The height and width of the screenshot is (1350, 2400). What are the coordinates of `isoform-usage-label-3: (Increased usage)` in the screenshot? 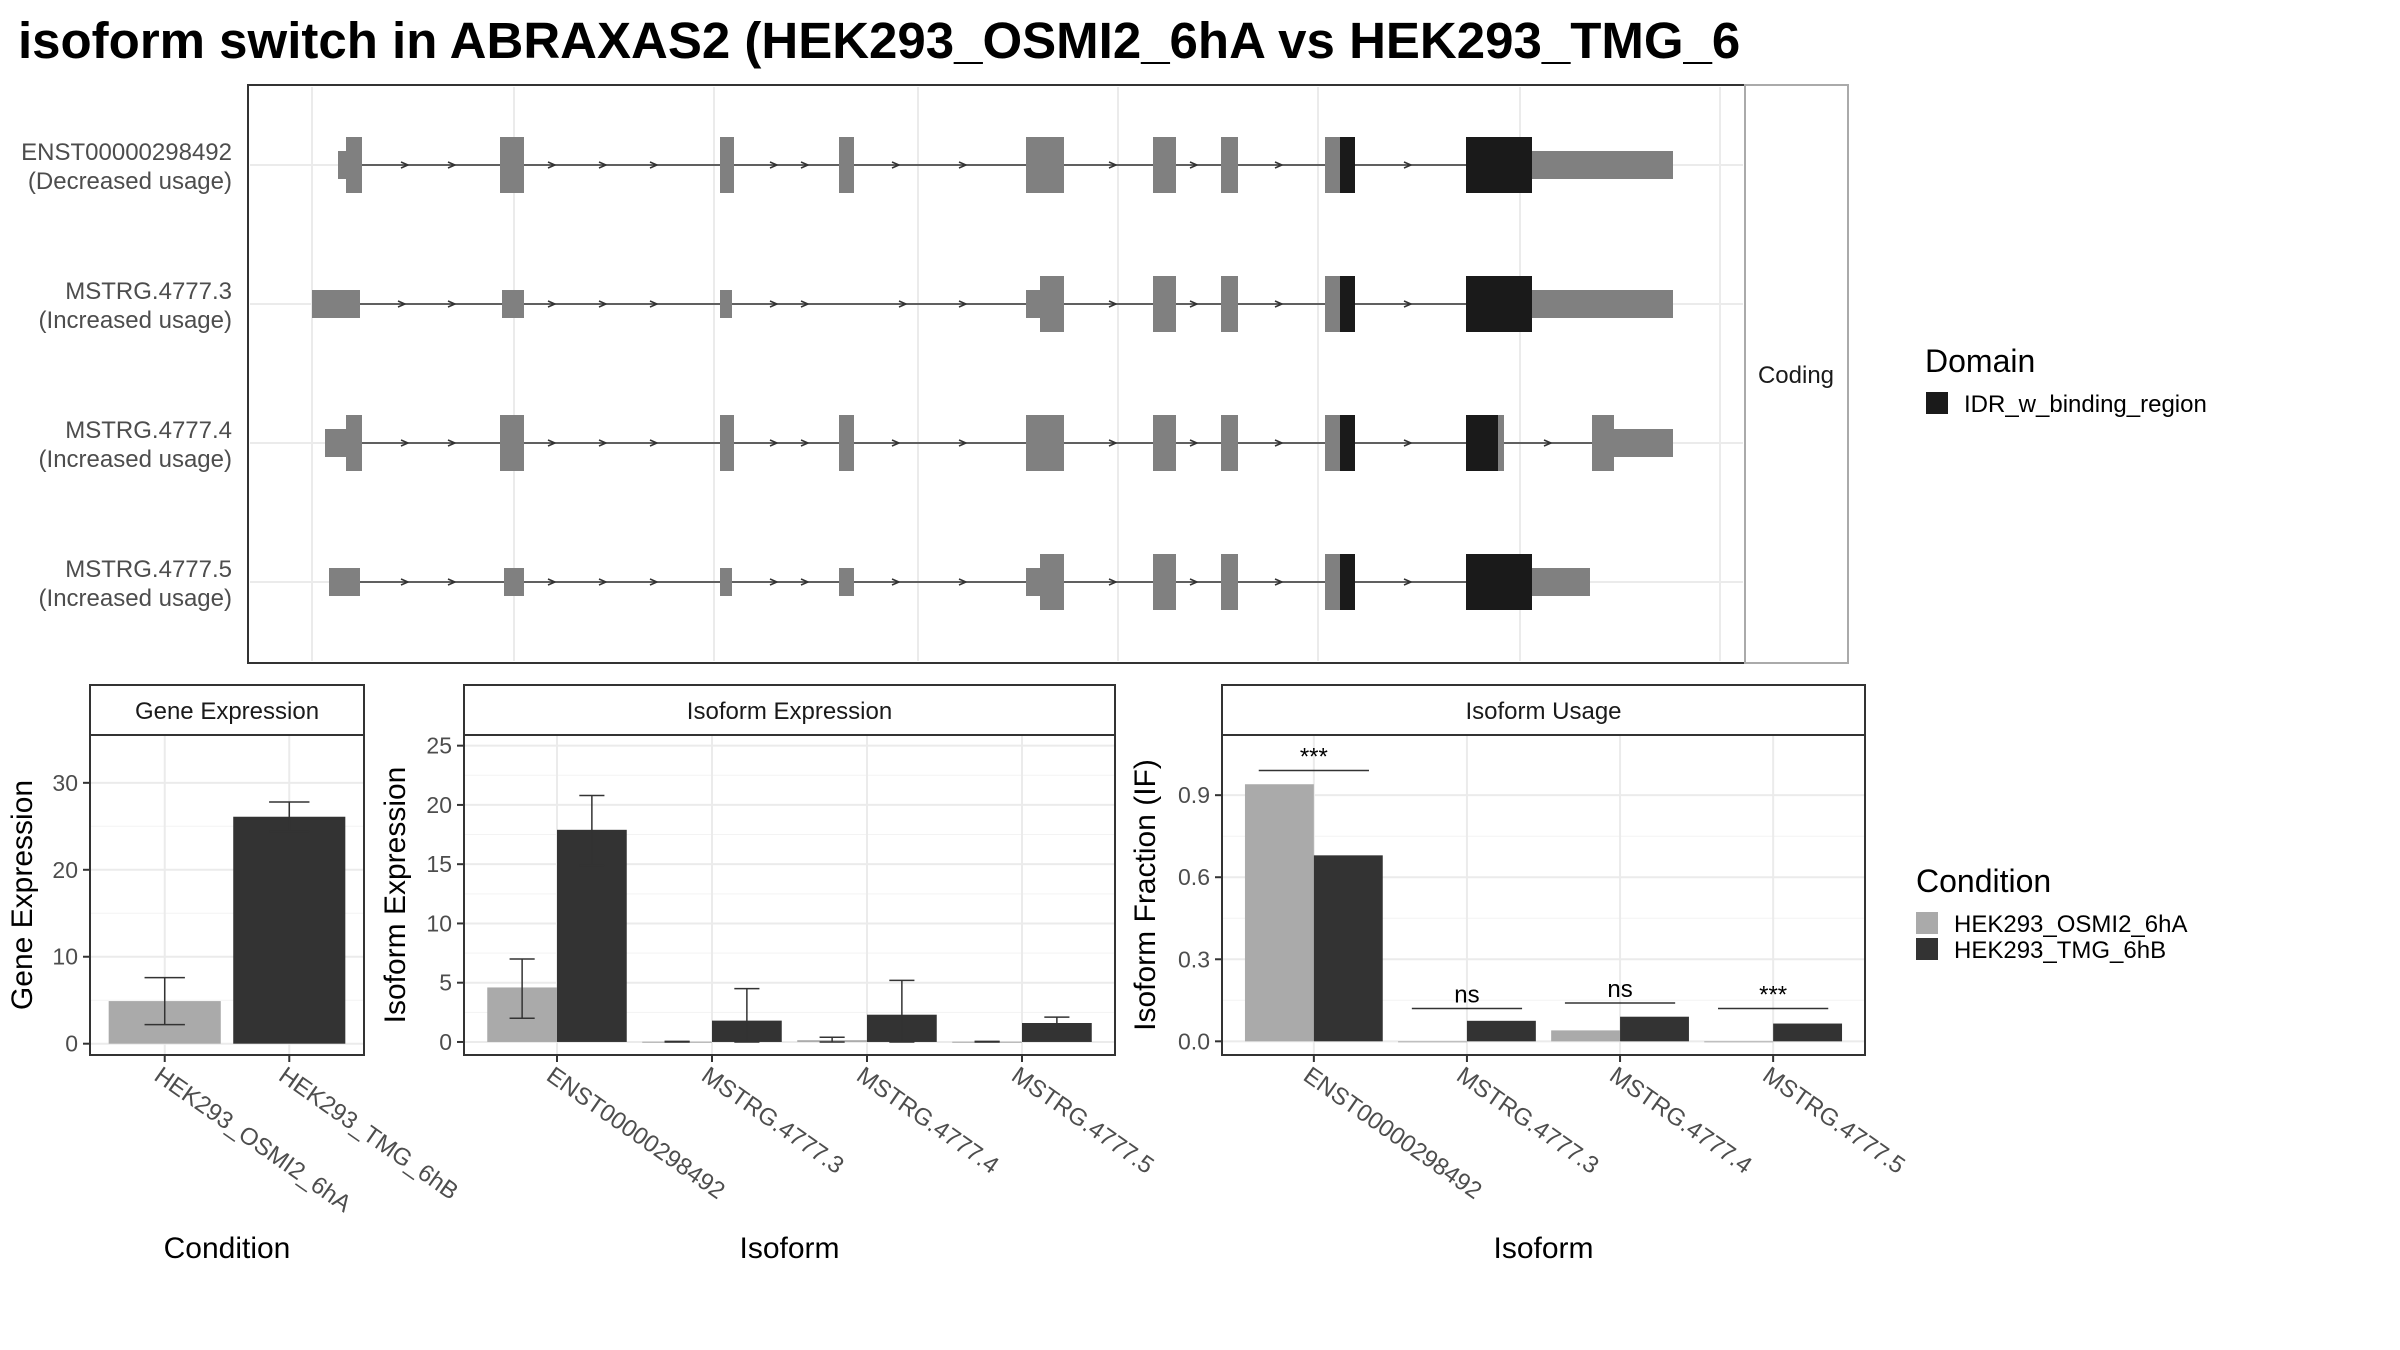 It's located at (135, 459).